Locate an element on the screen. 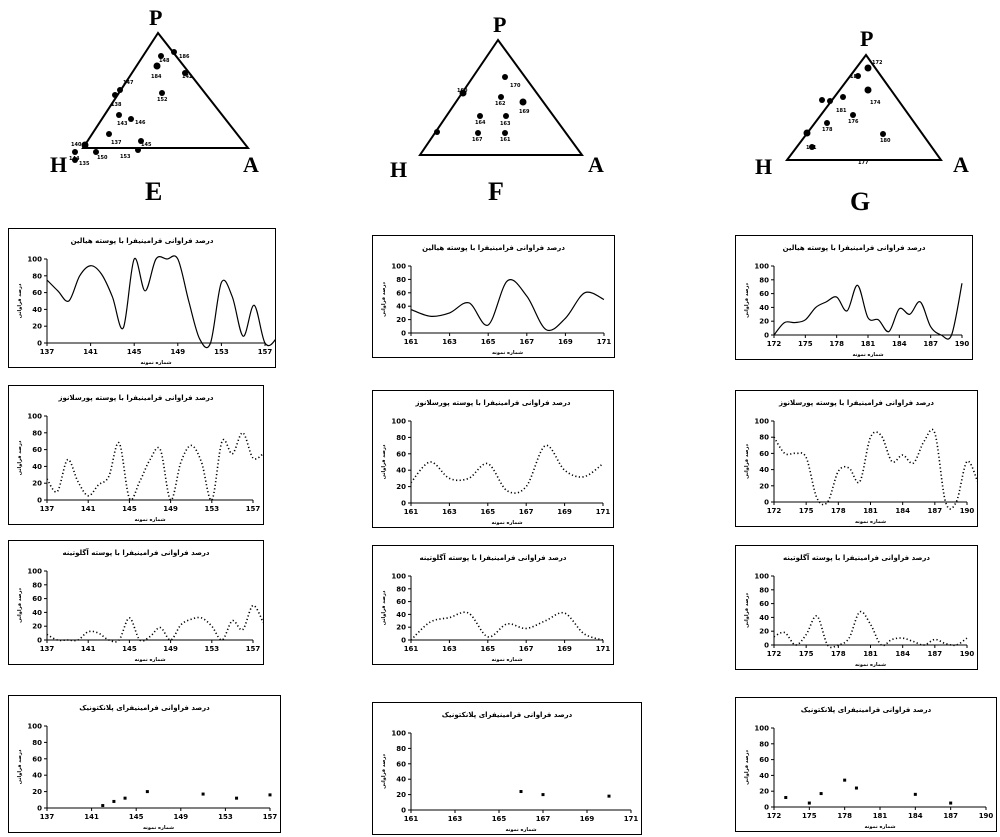  ternary-f: P H A F 170 162 169 164 163 167 161 160 is located at coordinates (497, 109).